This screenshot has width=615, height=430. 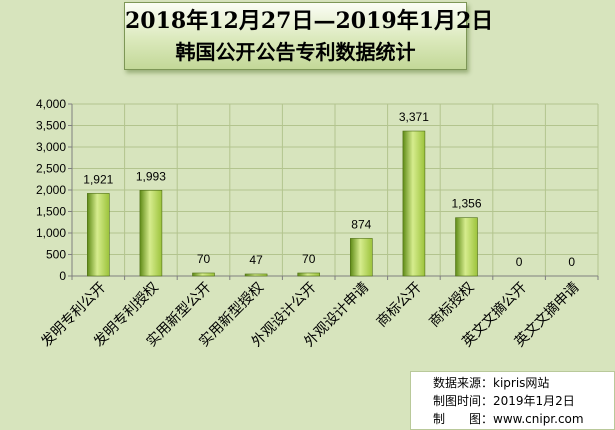 I want to click on source-line-author: 制 图：www.cnipr.com, so click(x=508, y=419).